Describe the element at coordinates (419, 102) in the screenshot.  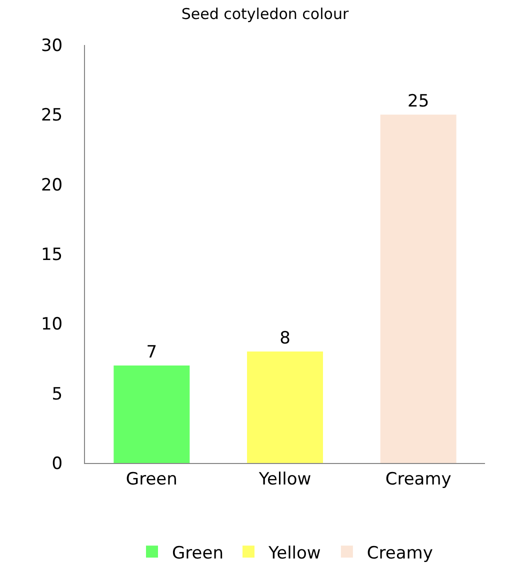
I see `data-label: 25` at that location.